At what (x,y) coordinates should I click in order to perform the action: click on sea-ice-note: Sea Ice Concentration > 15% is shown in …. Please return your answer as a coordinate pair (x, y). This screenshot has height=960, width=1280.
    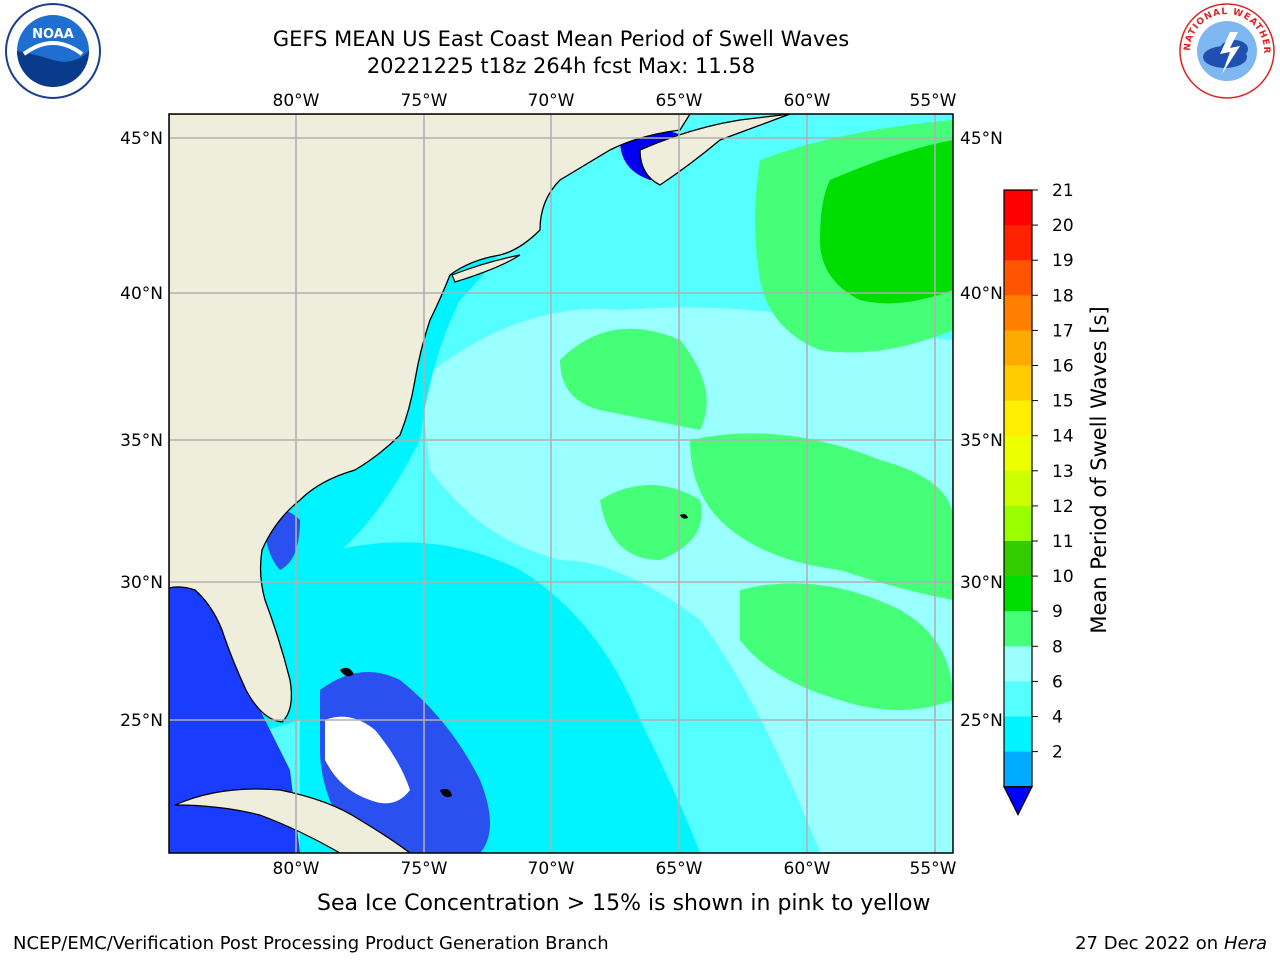
    Looking at the image, I should click on (624, 903).